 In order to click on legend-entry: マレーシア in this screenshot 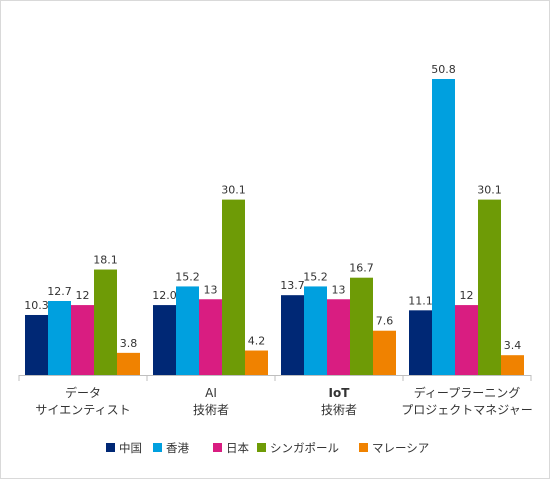, I will do `click(400, 448)`.